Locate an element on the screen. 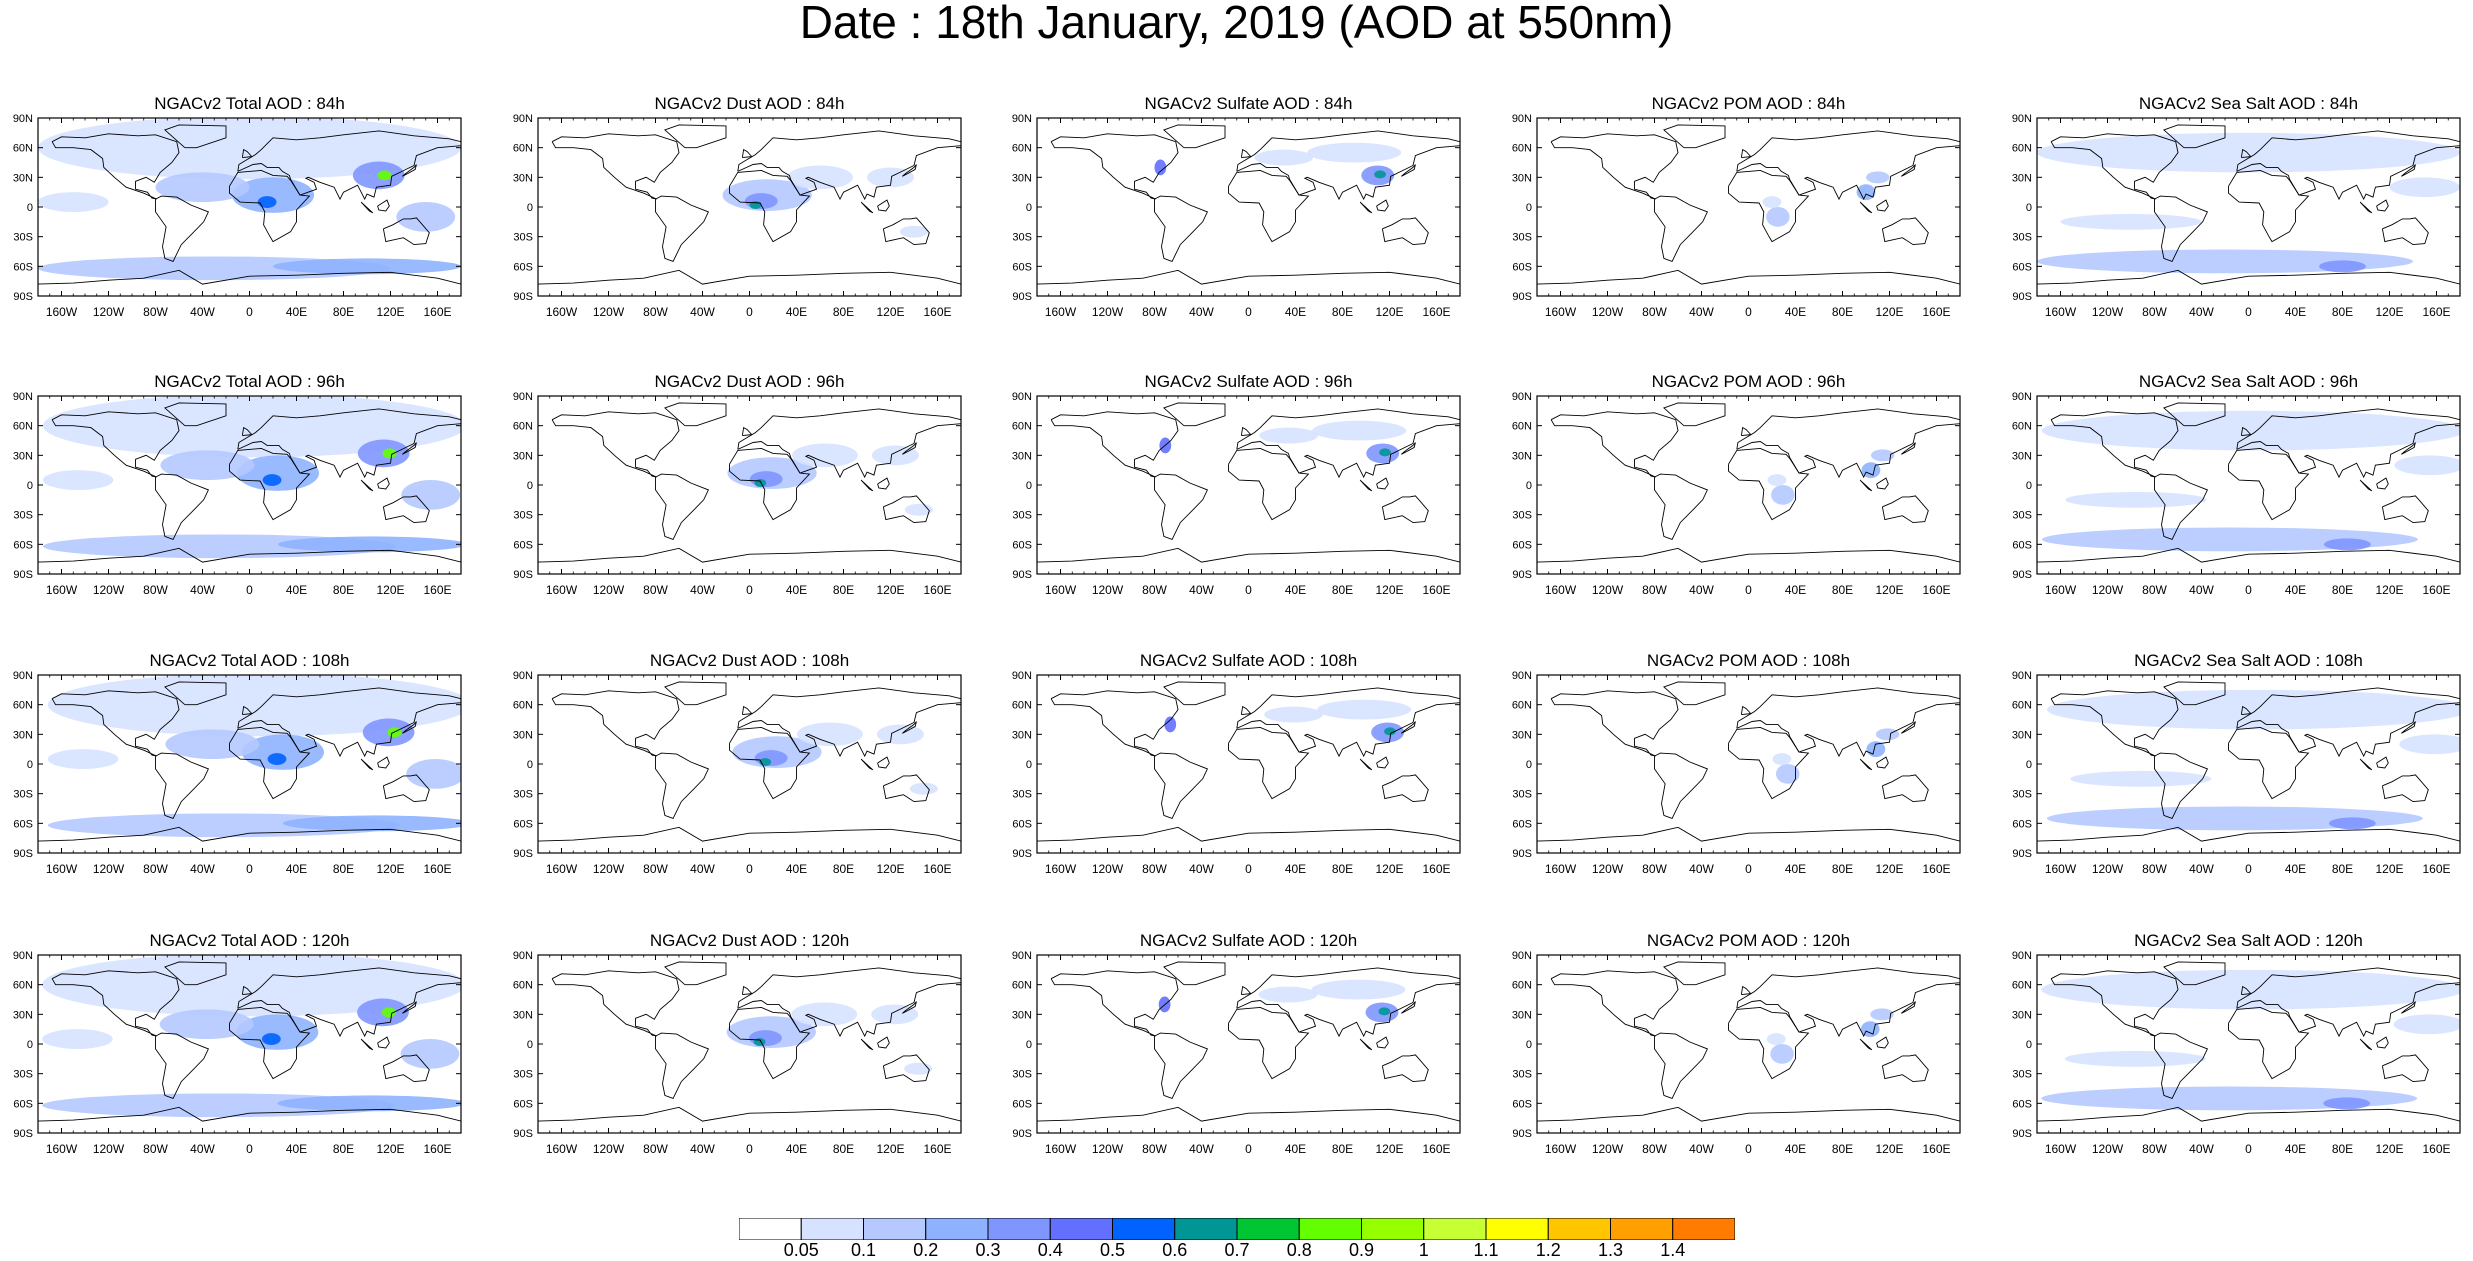 The width and height of the screenshot is (2473, 1261). panel-title: NGACv2 POM AOD : 84h is located at coordinates (1748, 103).